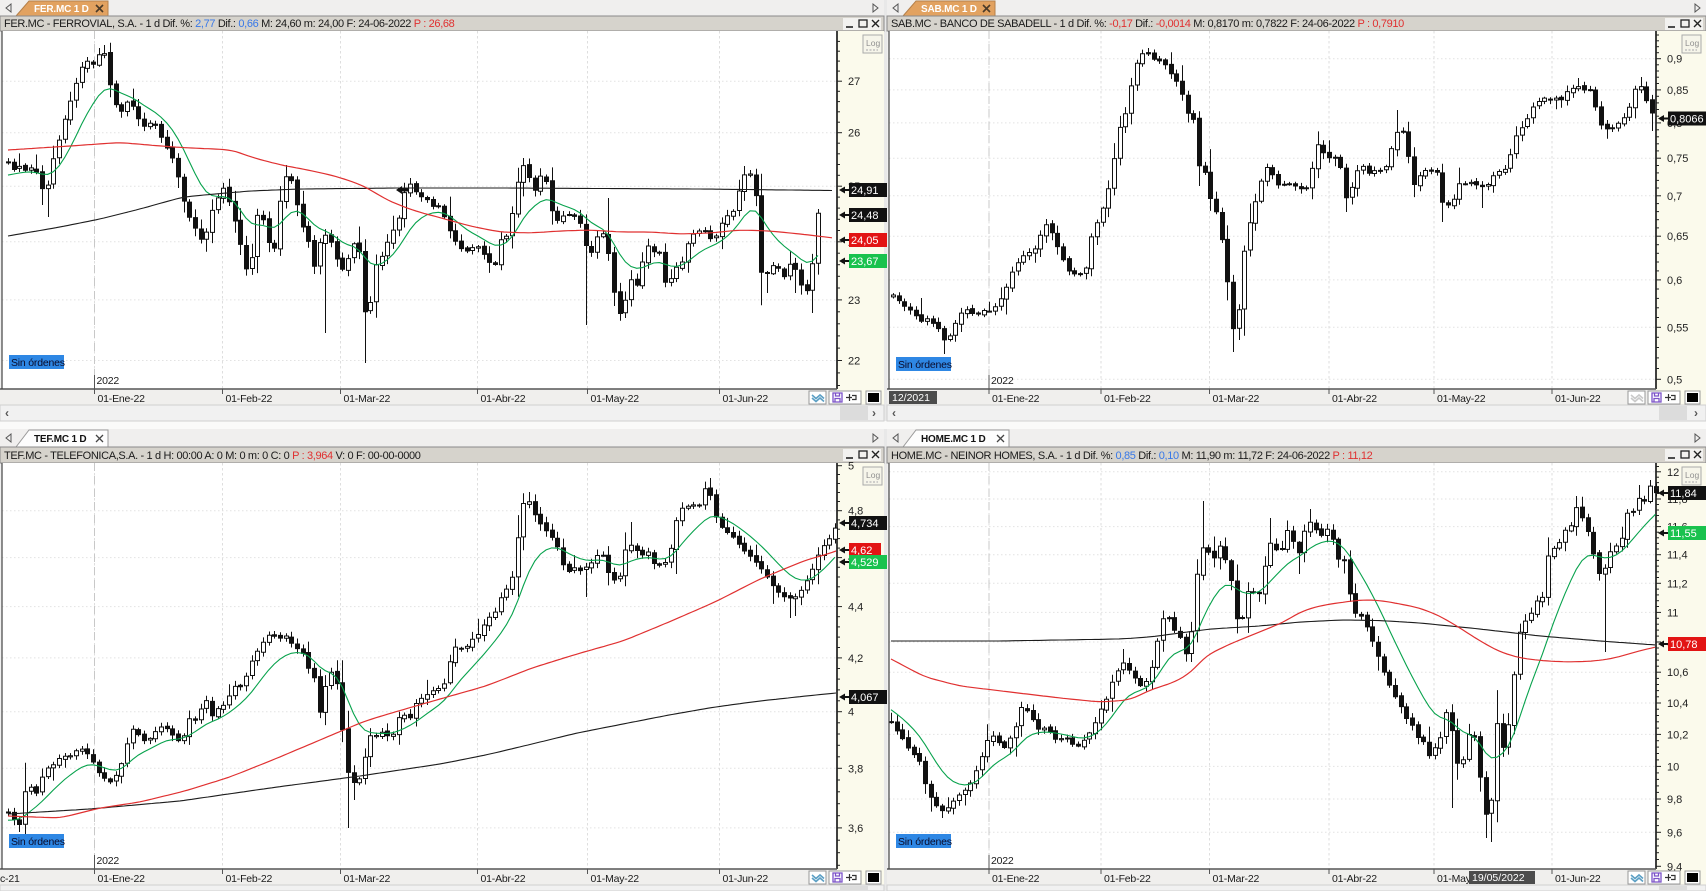 The width and height of the screenshot is (1706, 891). I want to click on svg-text: 4,4, so click(855, 608).